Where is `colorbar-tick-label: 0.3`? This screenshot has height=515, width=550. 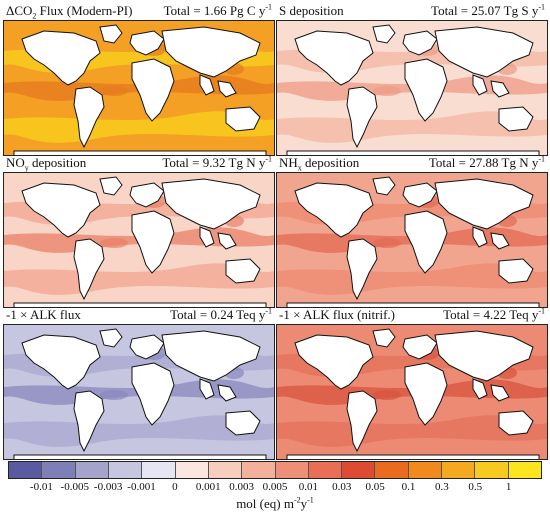
colorbar-tick-label: 0.3 is located at coordinates (442, 487).